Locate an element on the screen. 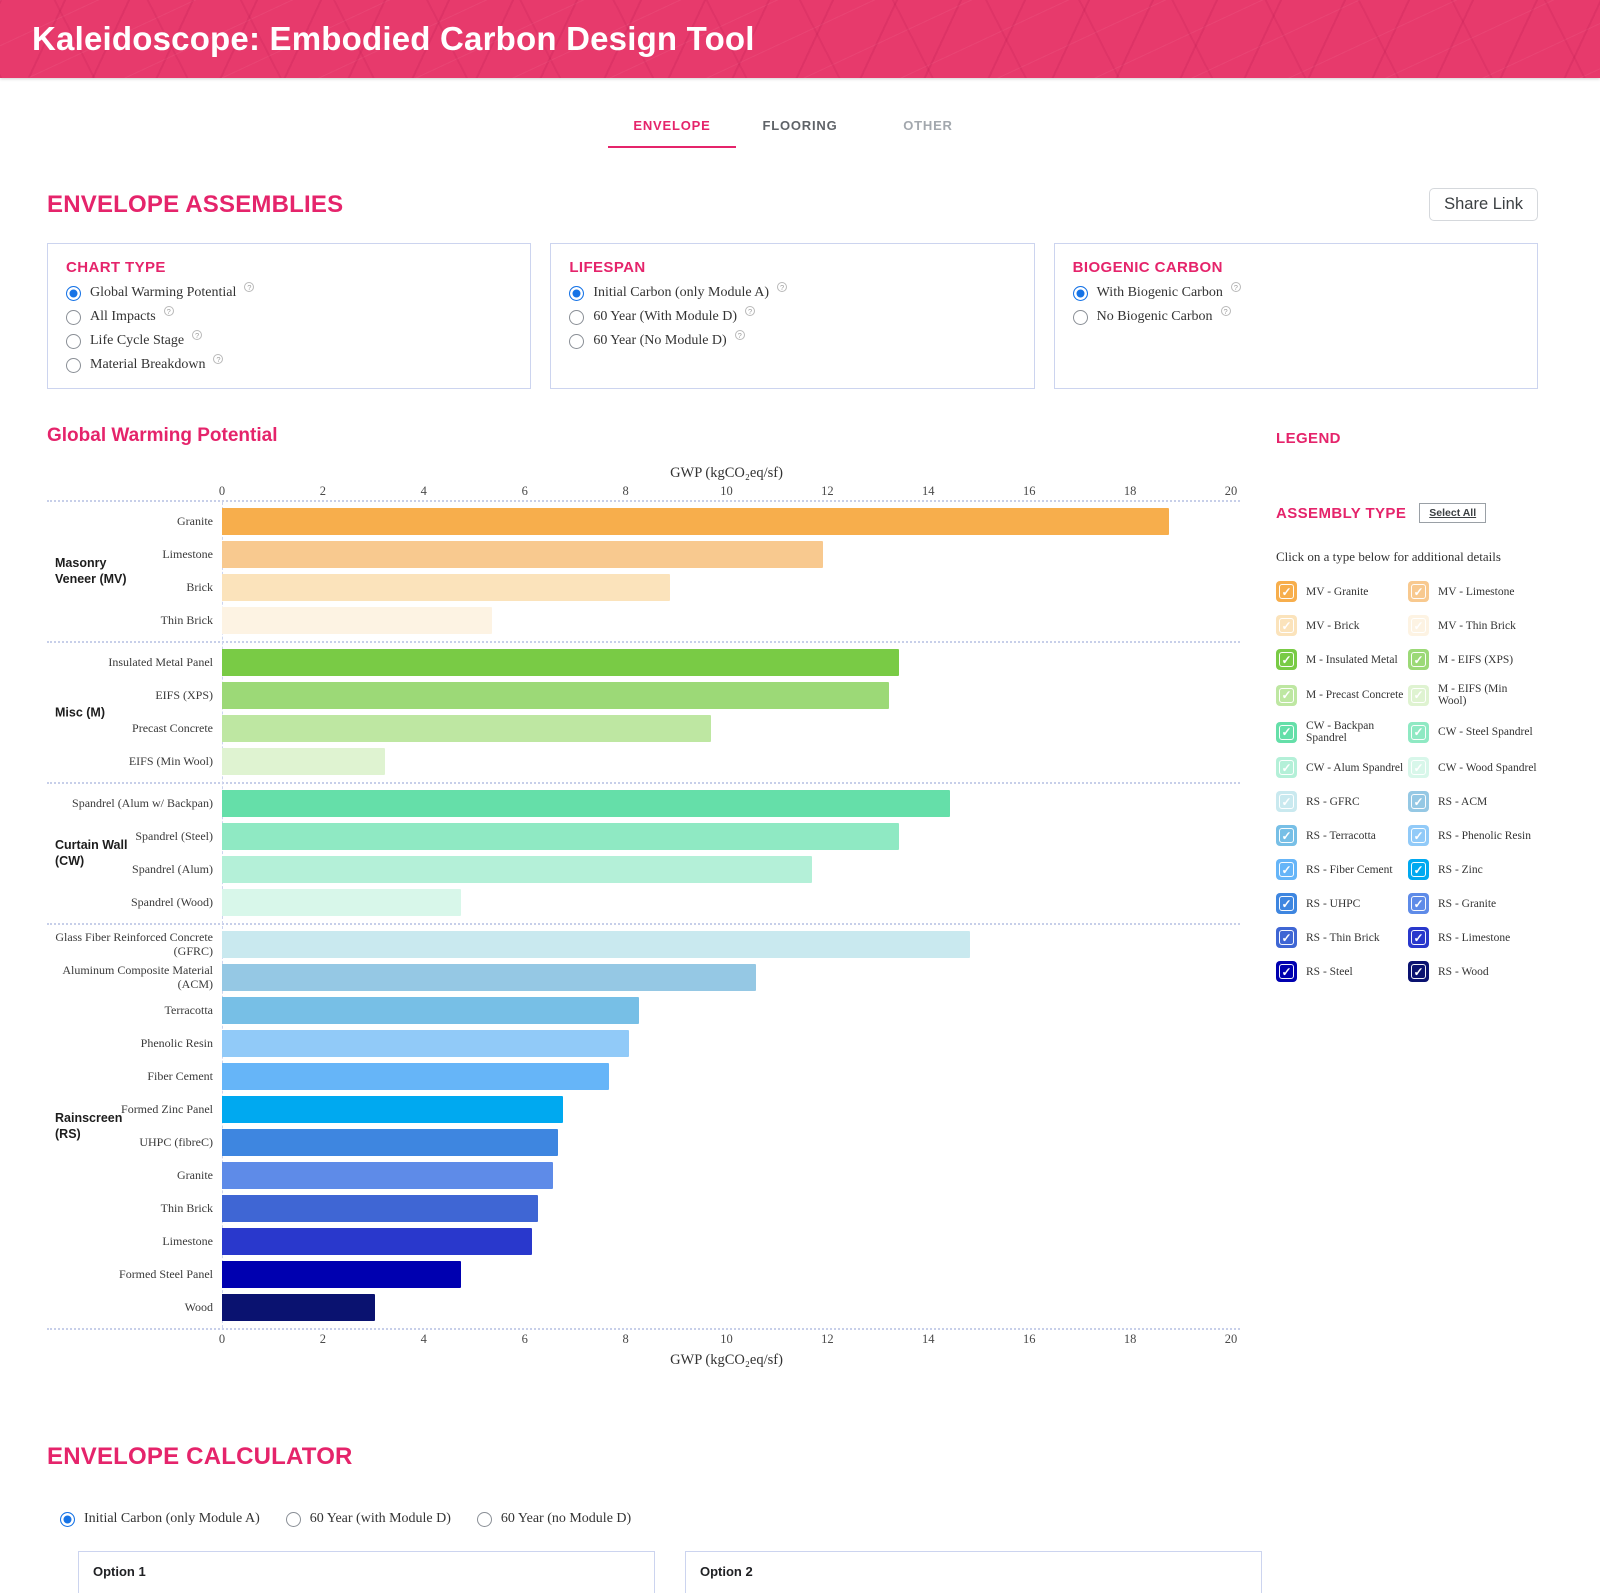 This screenshot has height=1593, width=1600. legend-item: ✓ M - Insulated Metal is located at coordinates (1342, 659).